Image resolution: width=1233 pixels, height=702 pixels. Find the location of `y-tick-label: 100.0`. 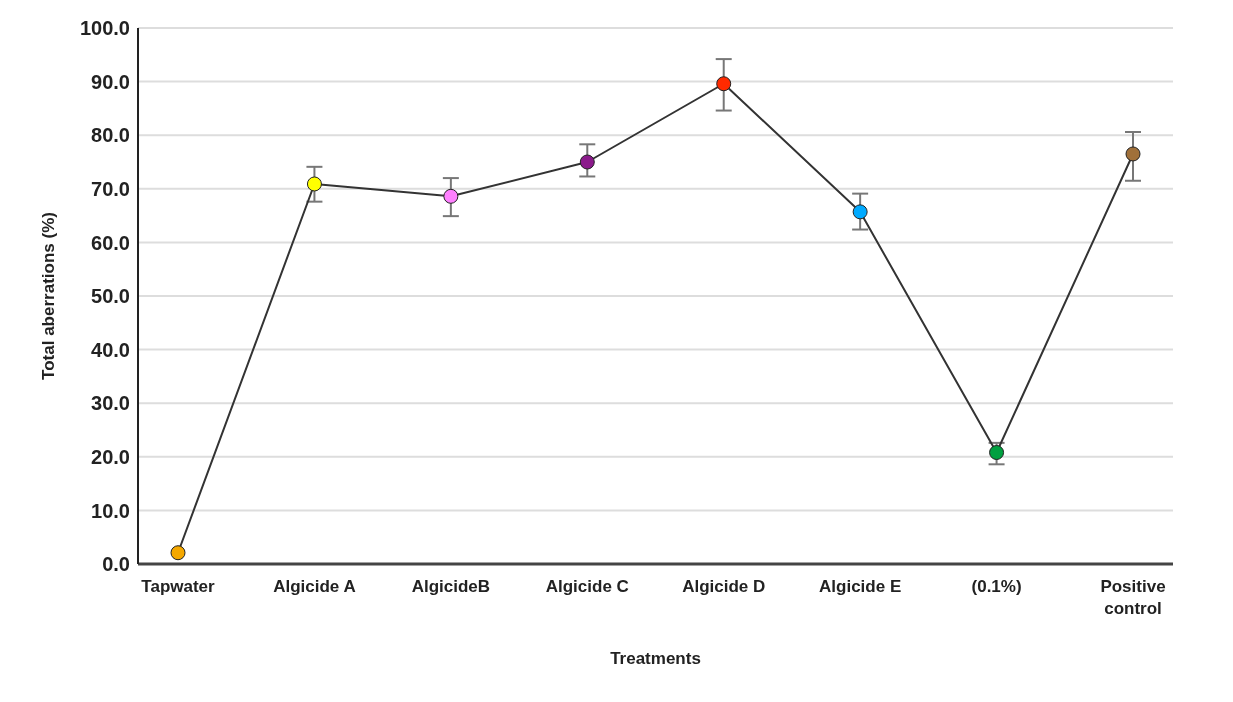

y-tick-label: 100.0 is located at coordinates (104, 28).